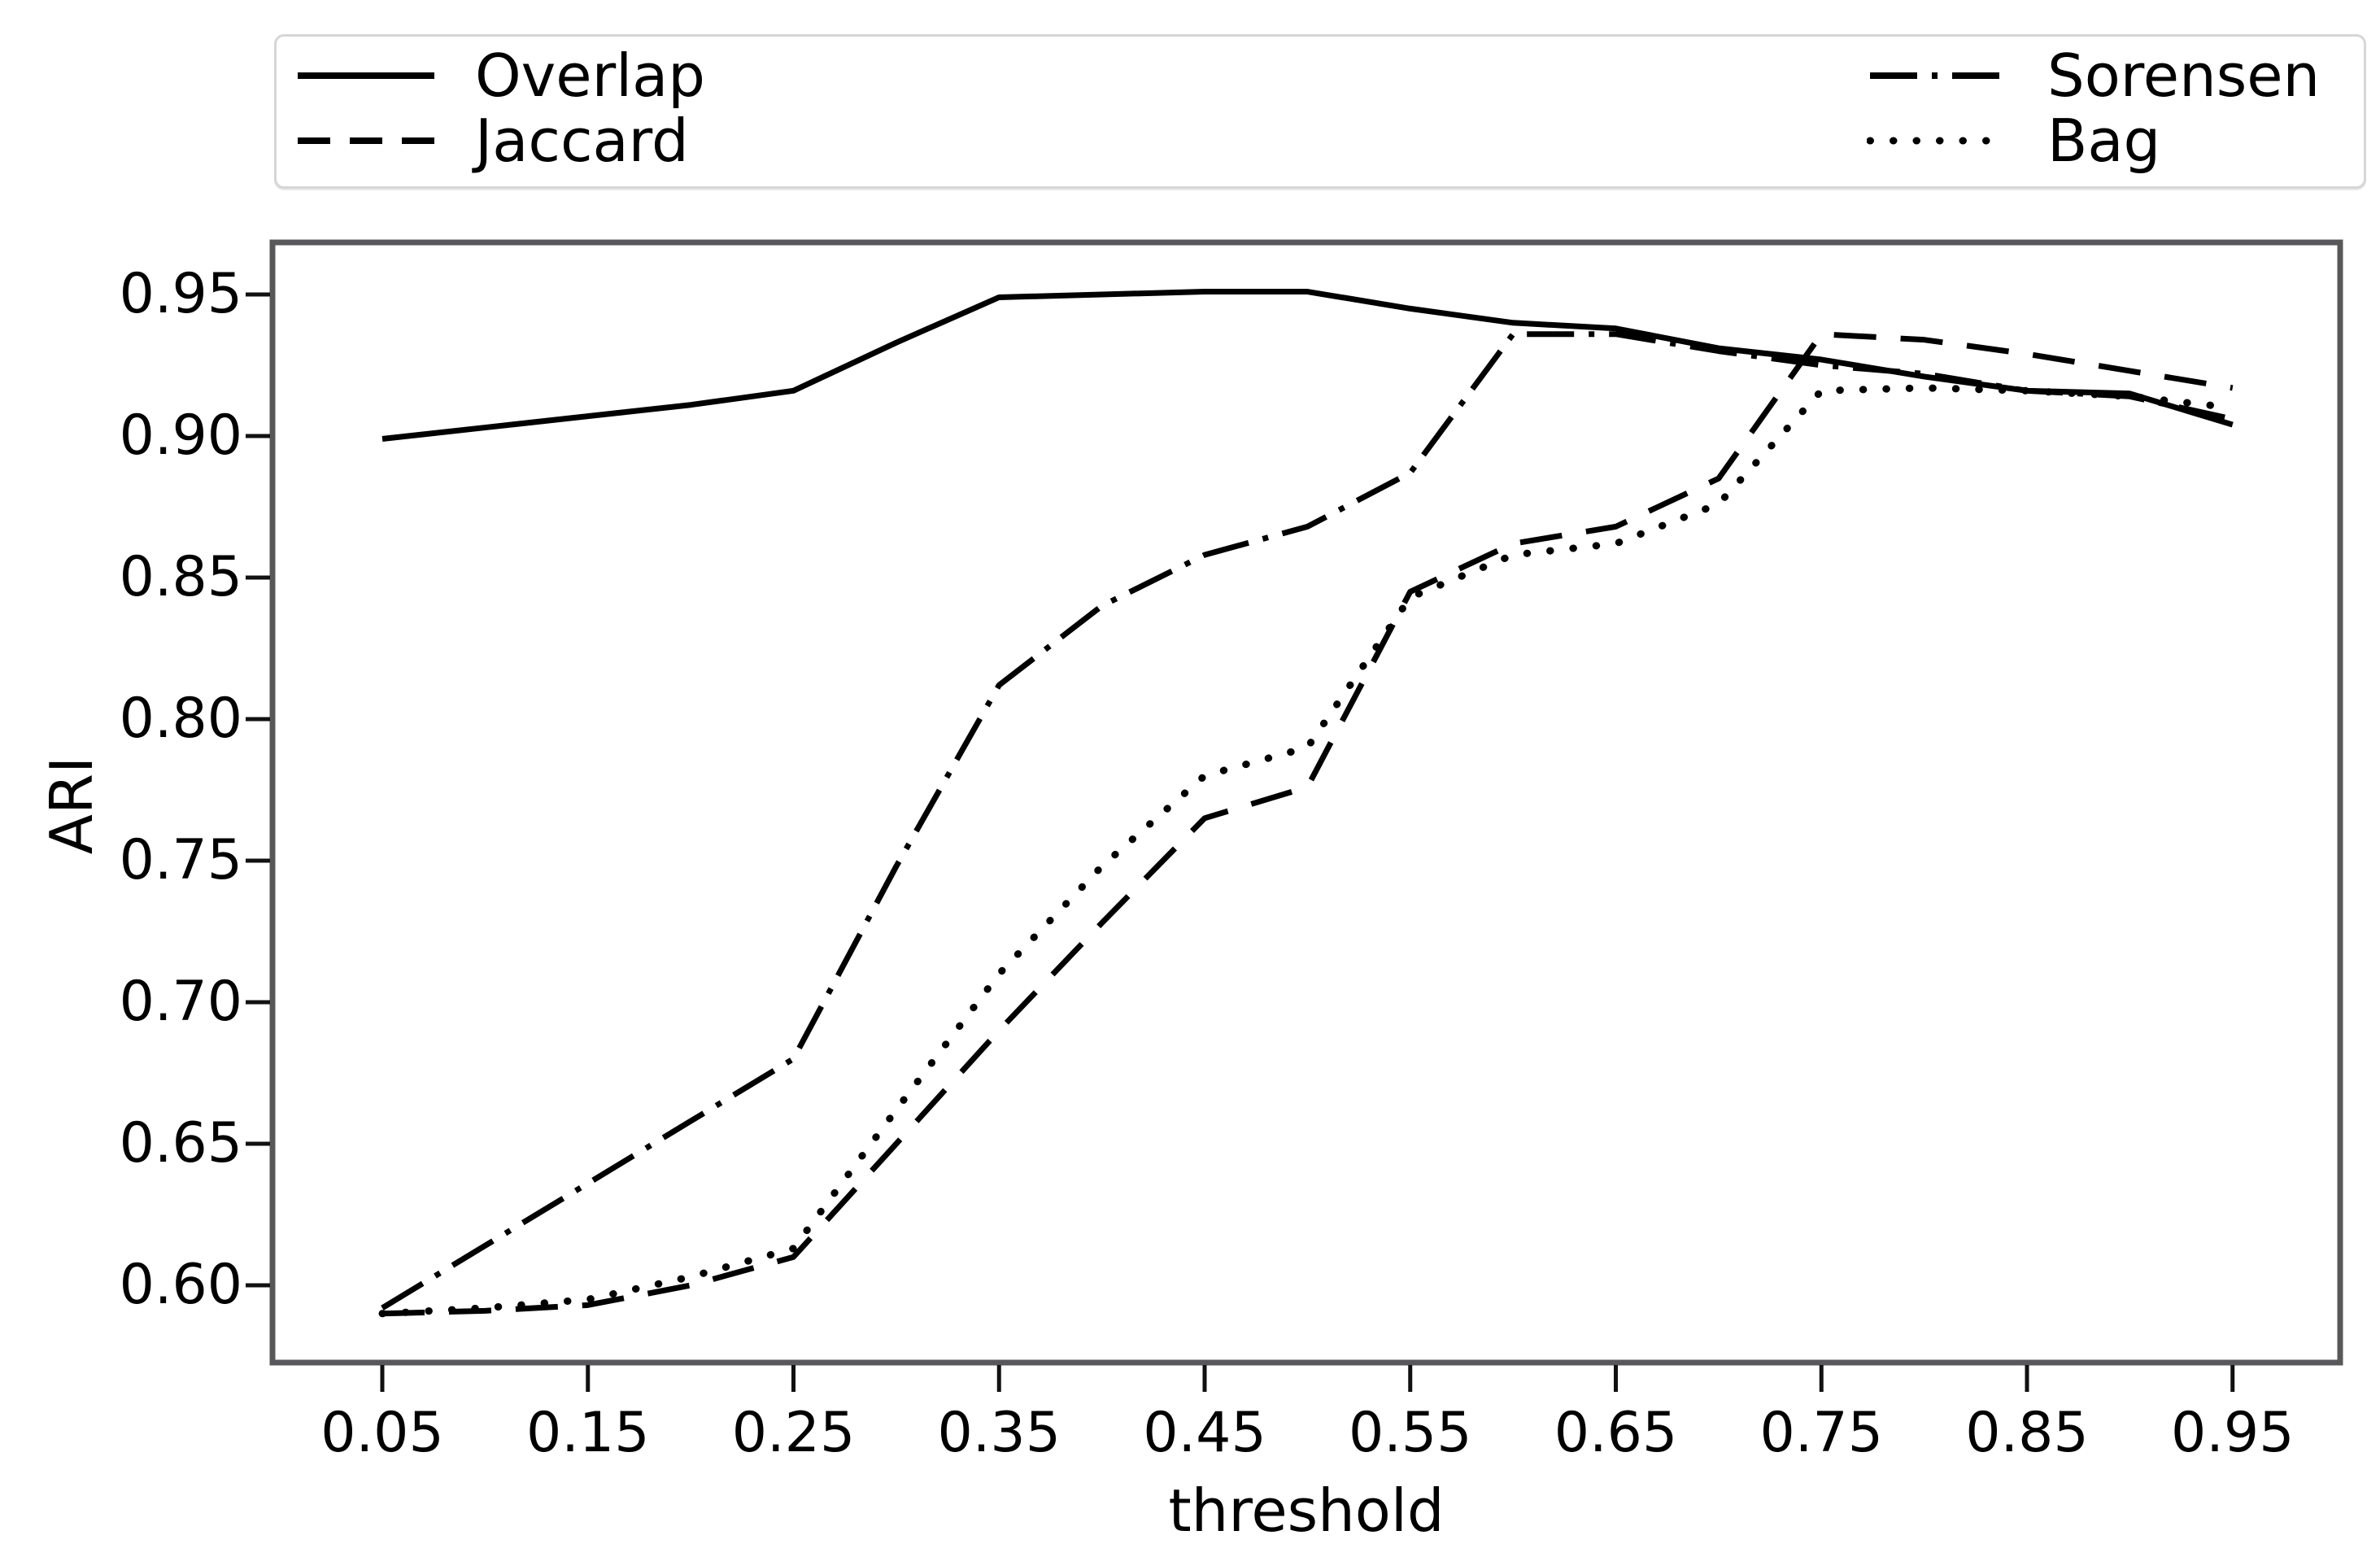 The height and width of the screenshot is (1557, 2380). What do you see at coordinates (1821, 1433) in the screenshot?
I see `x-tick-label: 0.75` at bounding box center [1821, 1433].